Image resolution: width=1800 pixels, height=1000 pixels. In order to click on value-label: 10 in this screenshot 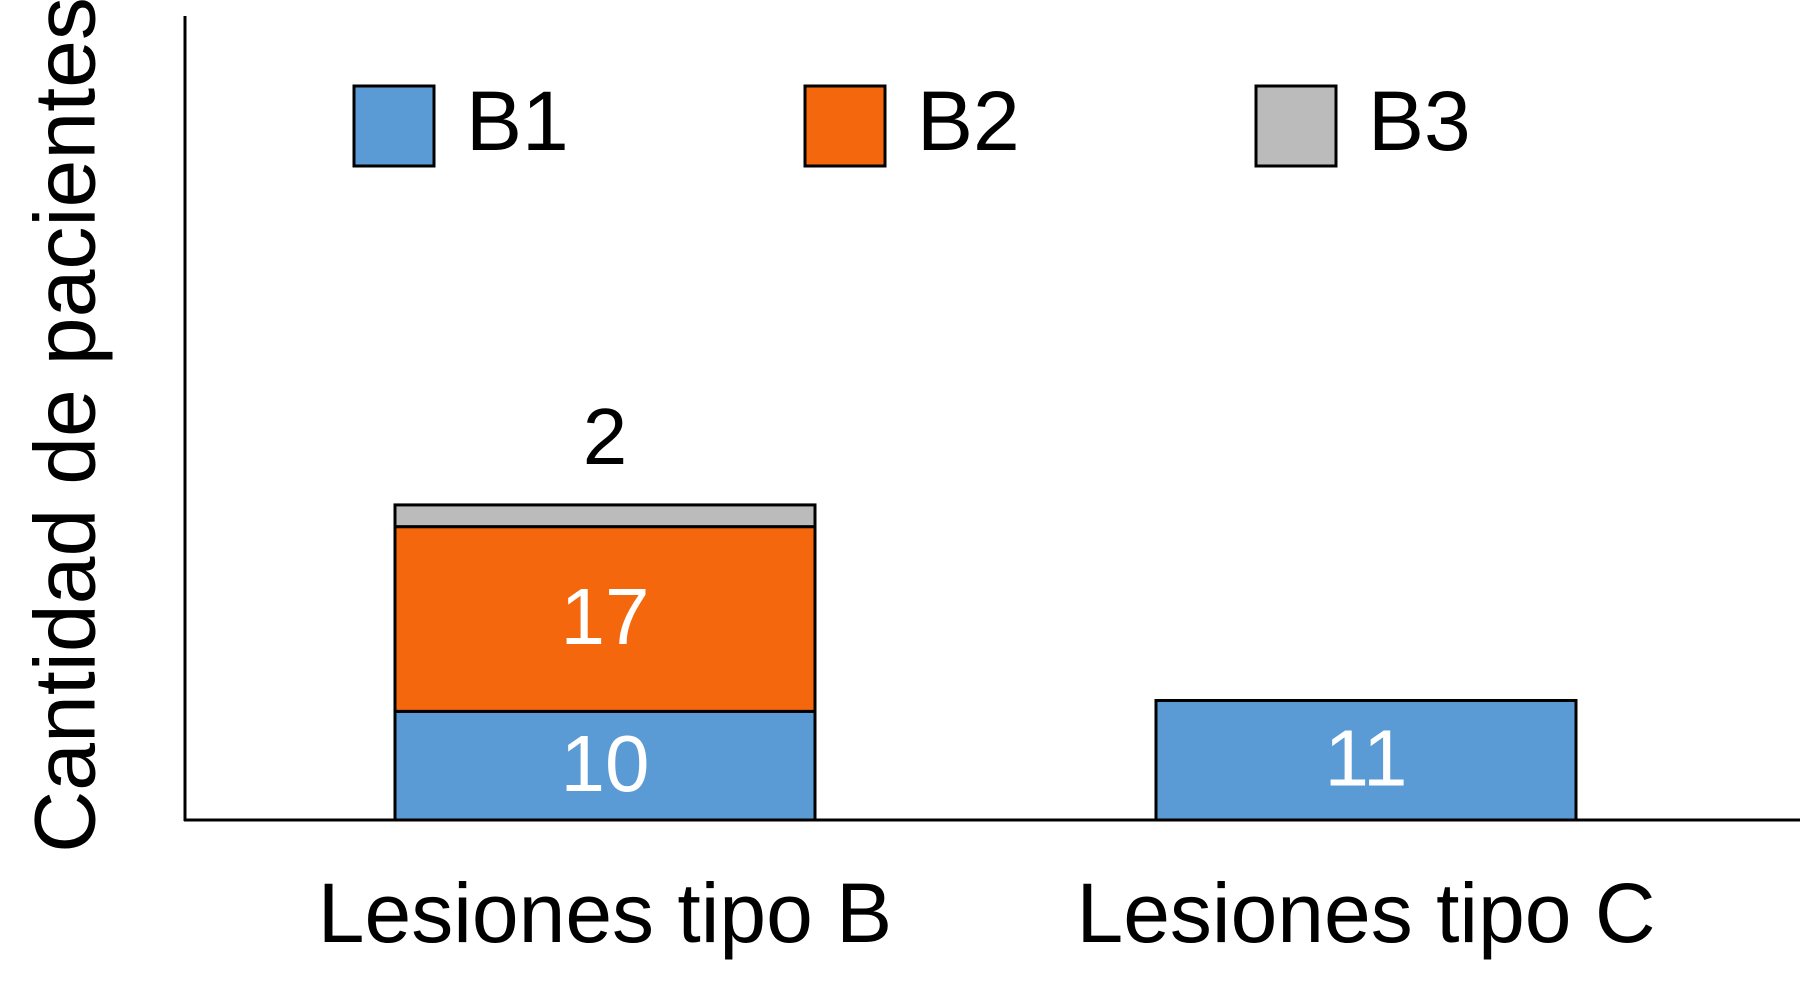, I will do `click(605, 763)`.